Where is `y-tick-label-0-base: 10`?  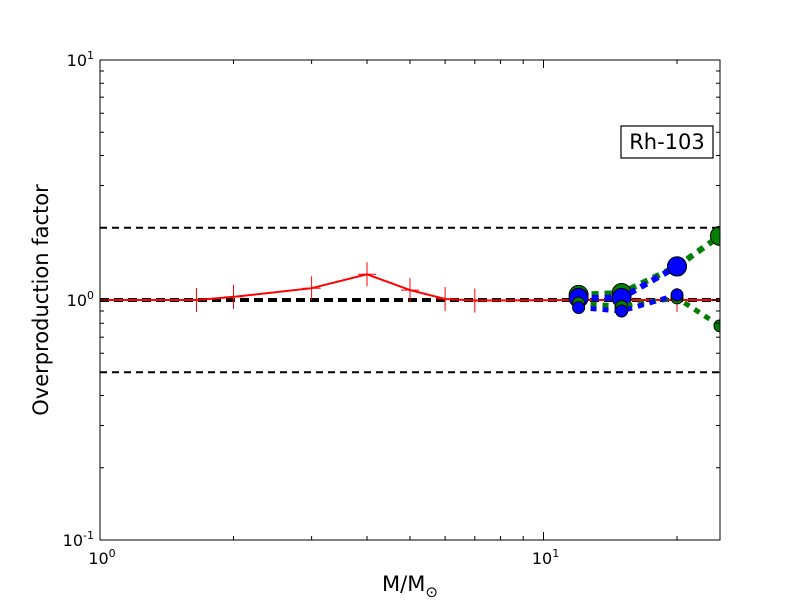 y-tick-label-0-base: 10 is located at coordinates (73, 540).